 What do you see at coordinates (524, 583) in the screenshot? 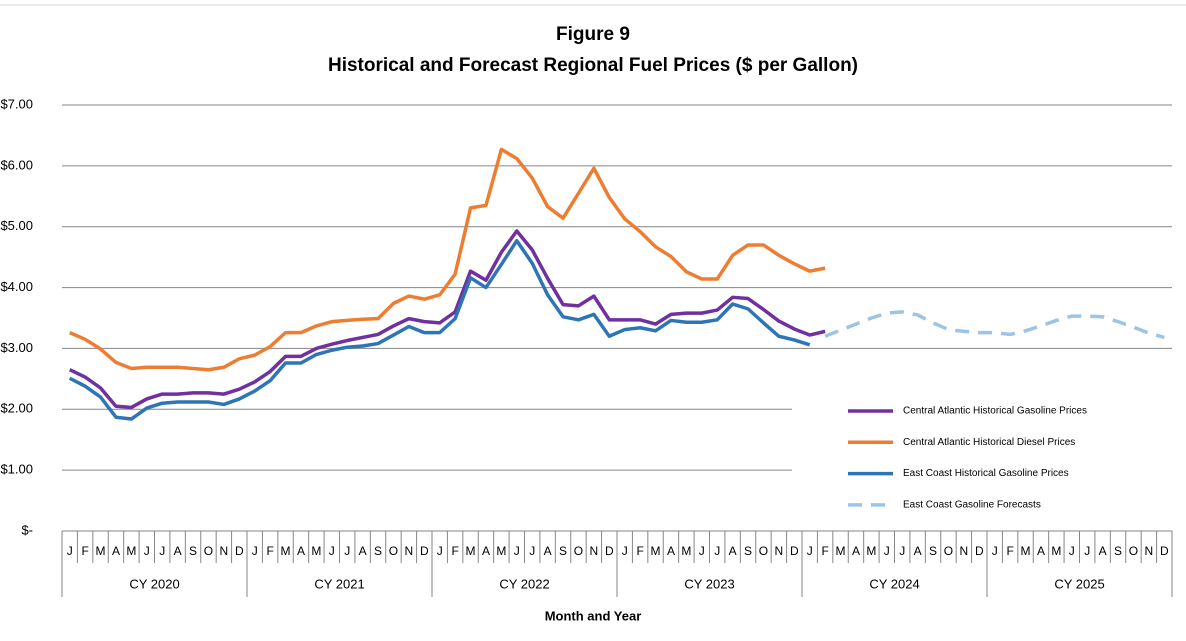
I see `x-group-label: CY 2022` at bounding box center [524, 583].